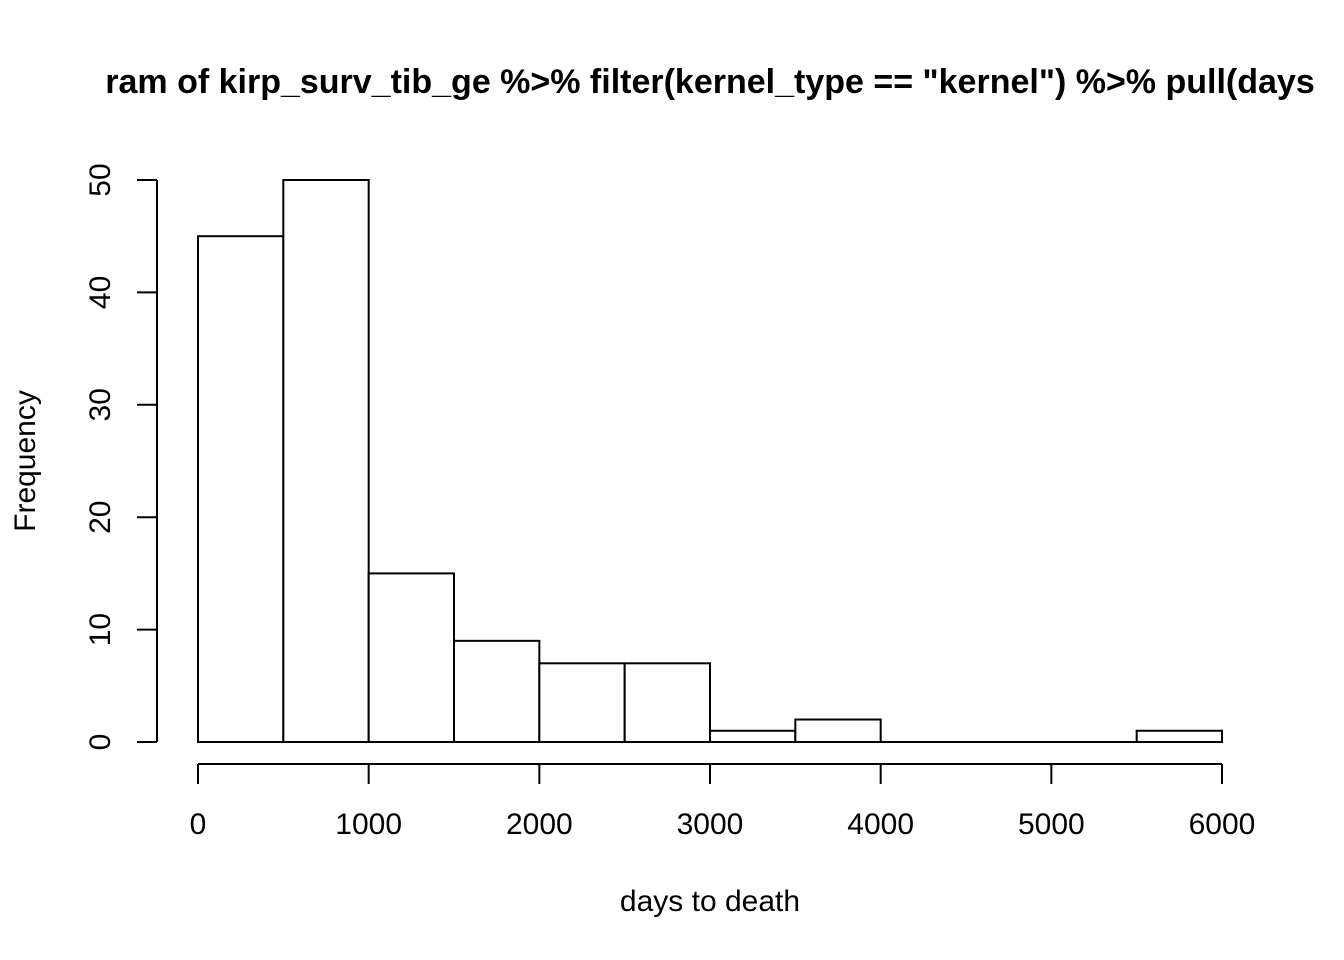 This screenshot has width=1344, height=960. What do you see at coordinates (880, 824) in the screenshot?
I see `x-tick-label: 4000` at bounding box center [880, 824].